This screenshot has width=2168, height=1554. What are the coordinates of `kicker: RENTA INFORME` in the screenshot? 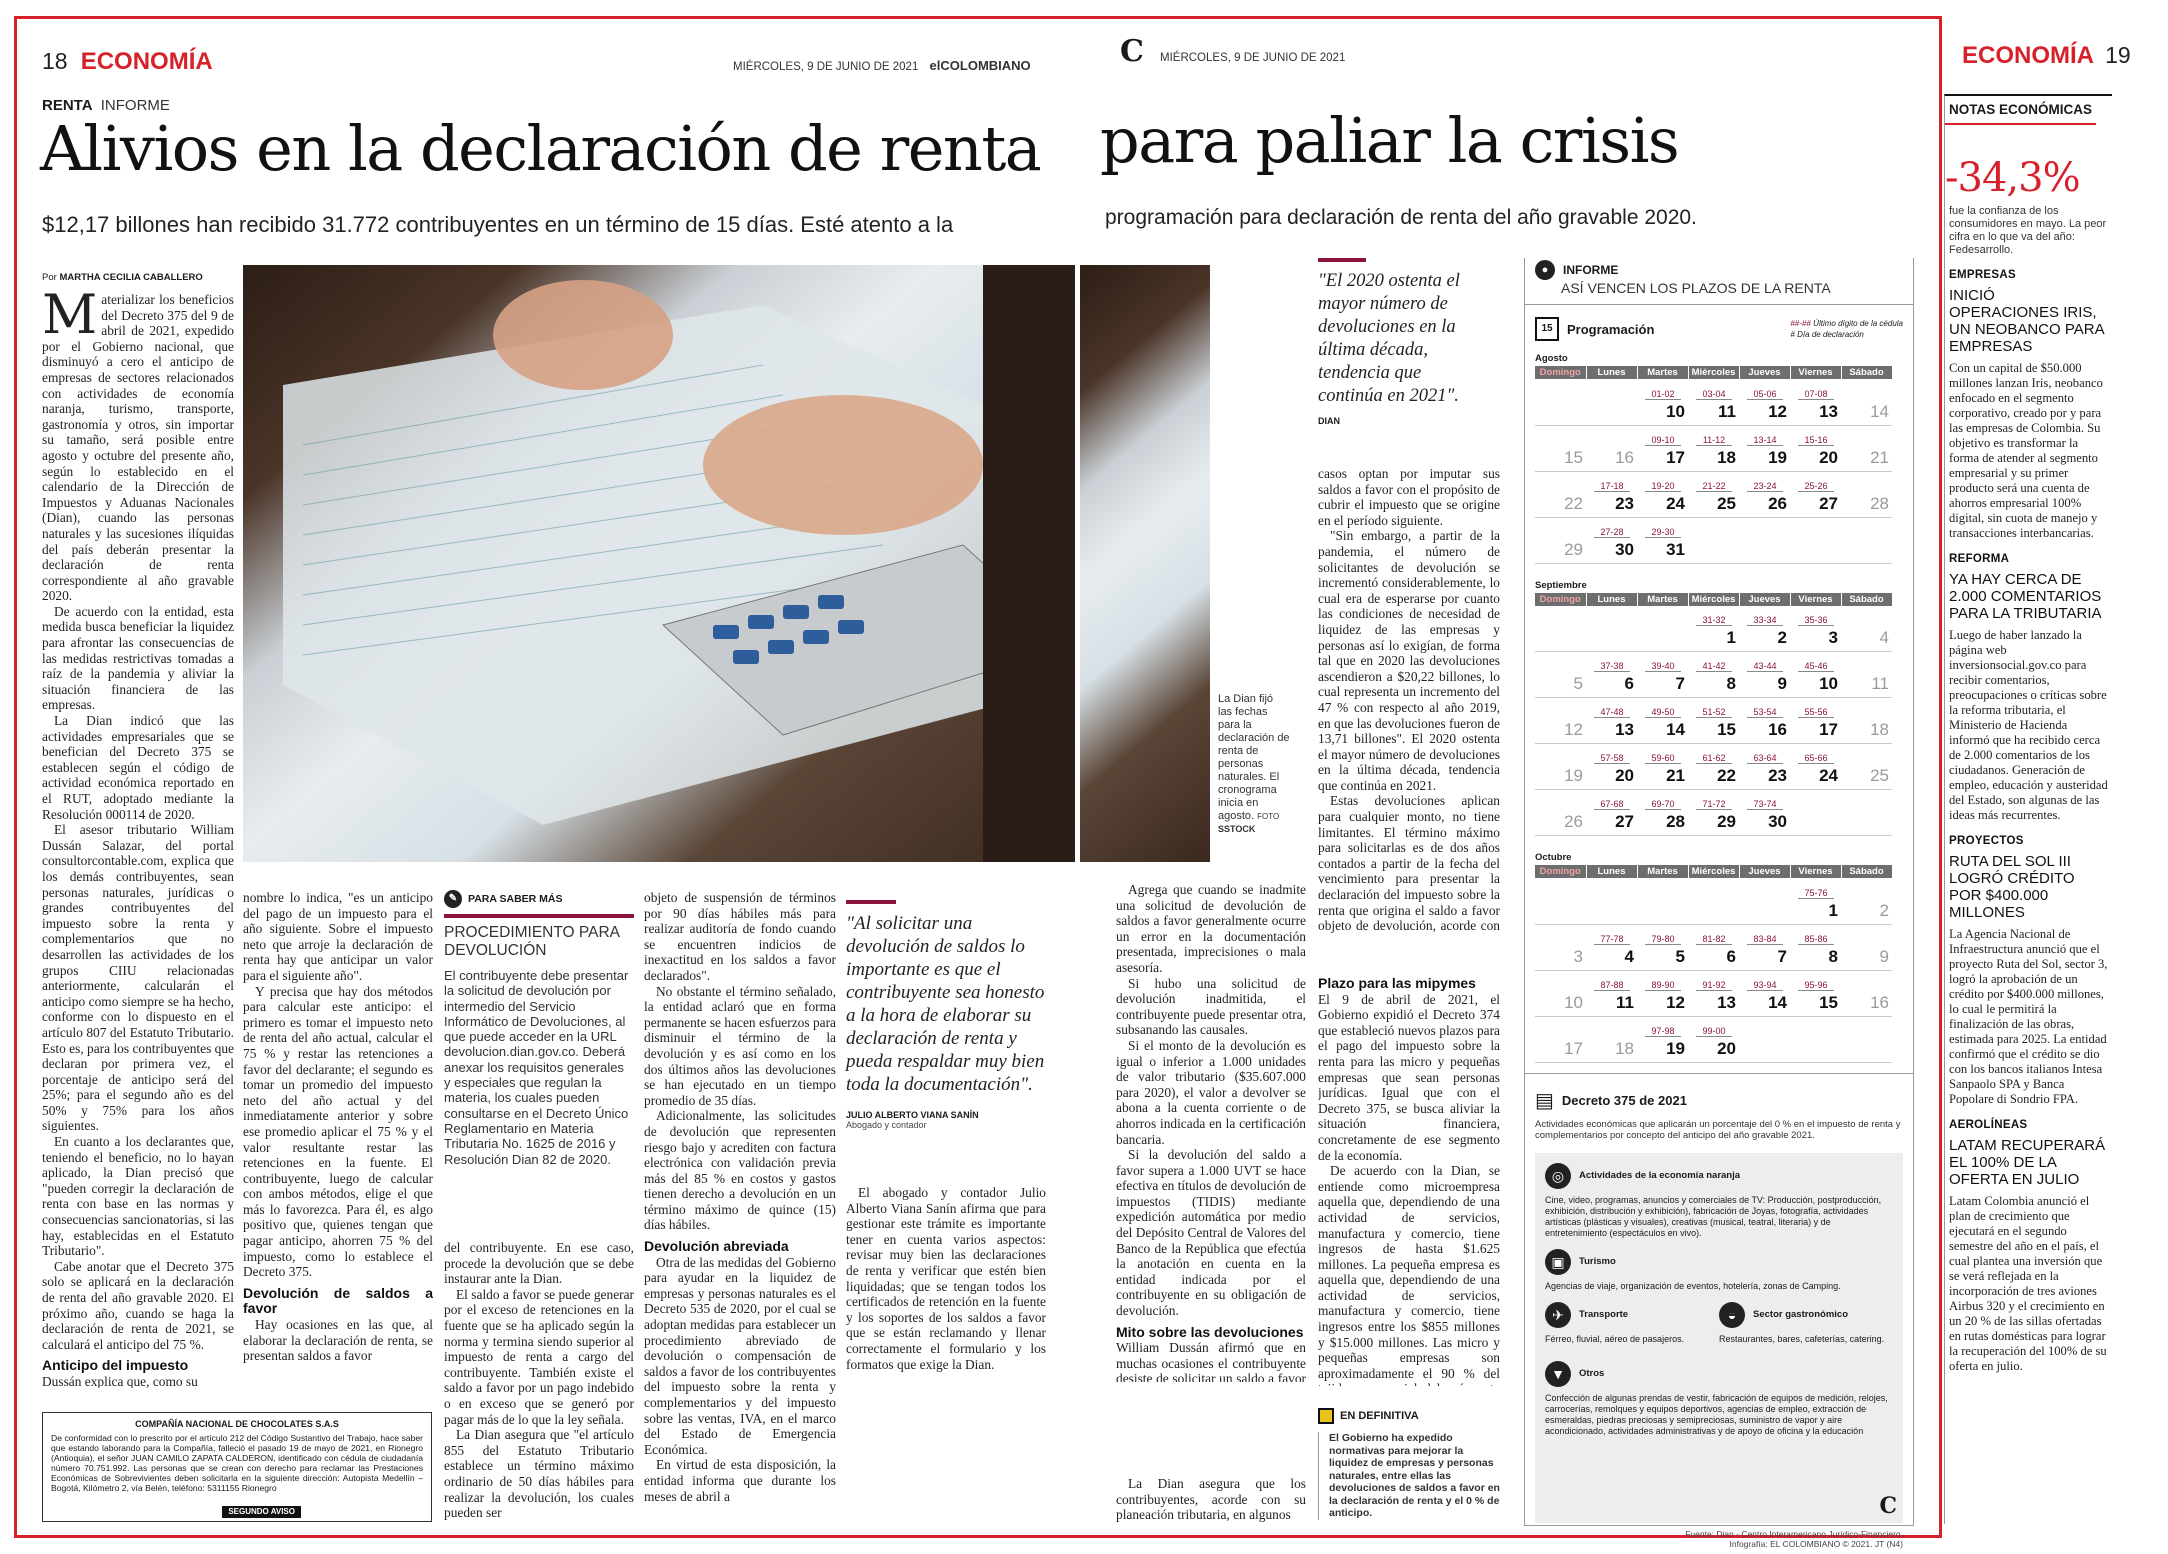 It's located at (106, 105).